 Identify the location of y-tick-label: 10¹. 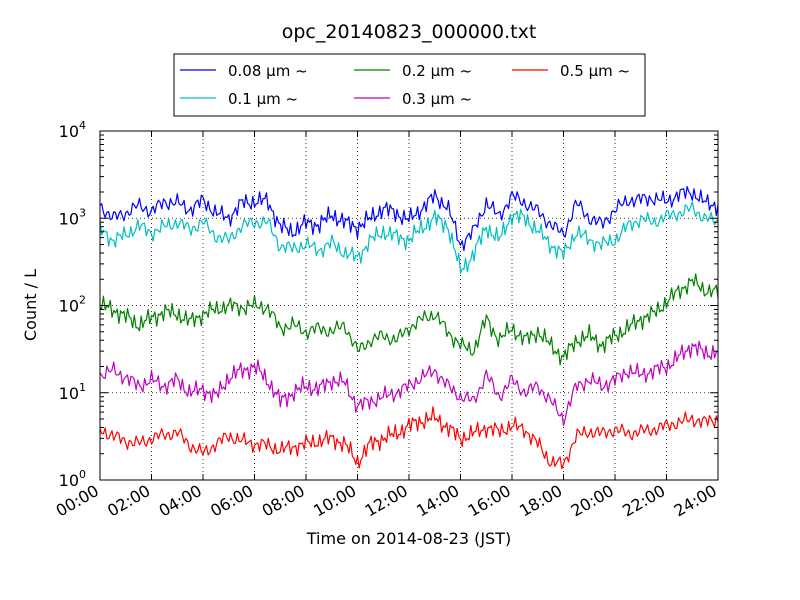
(72, 392).